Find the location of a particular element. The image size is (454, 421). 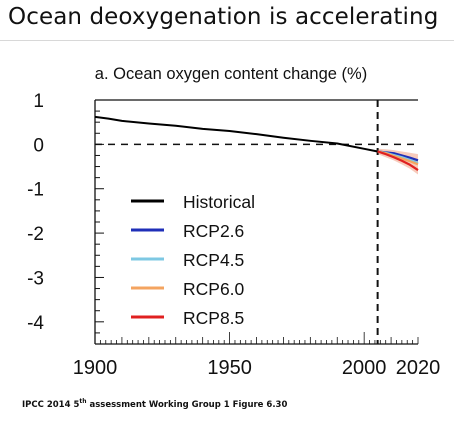

y-tick-label: -3 is located at coordinates (35, 278).